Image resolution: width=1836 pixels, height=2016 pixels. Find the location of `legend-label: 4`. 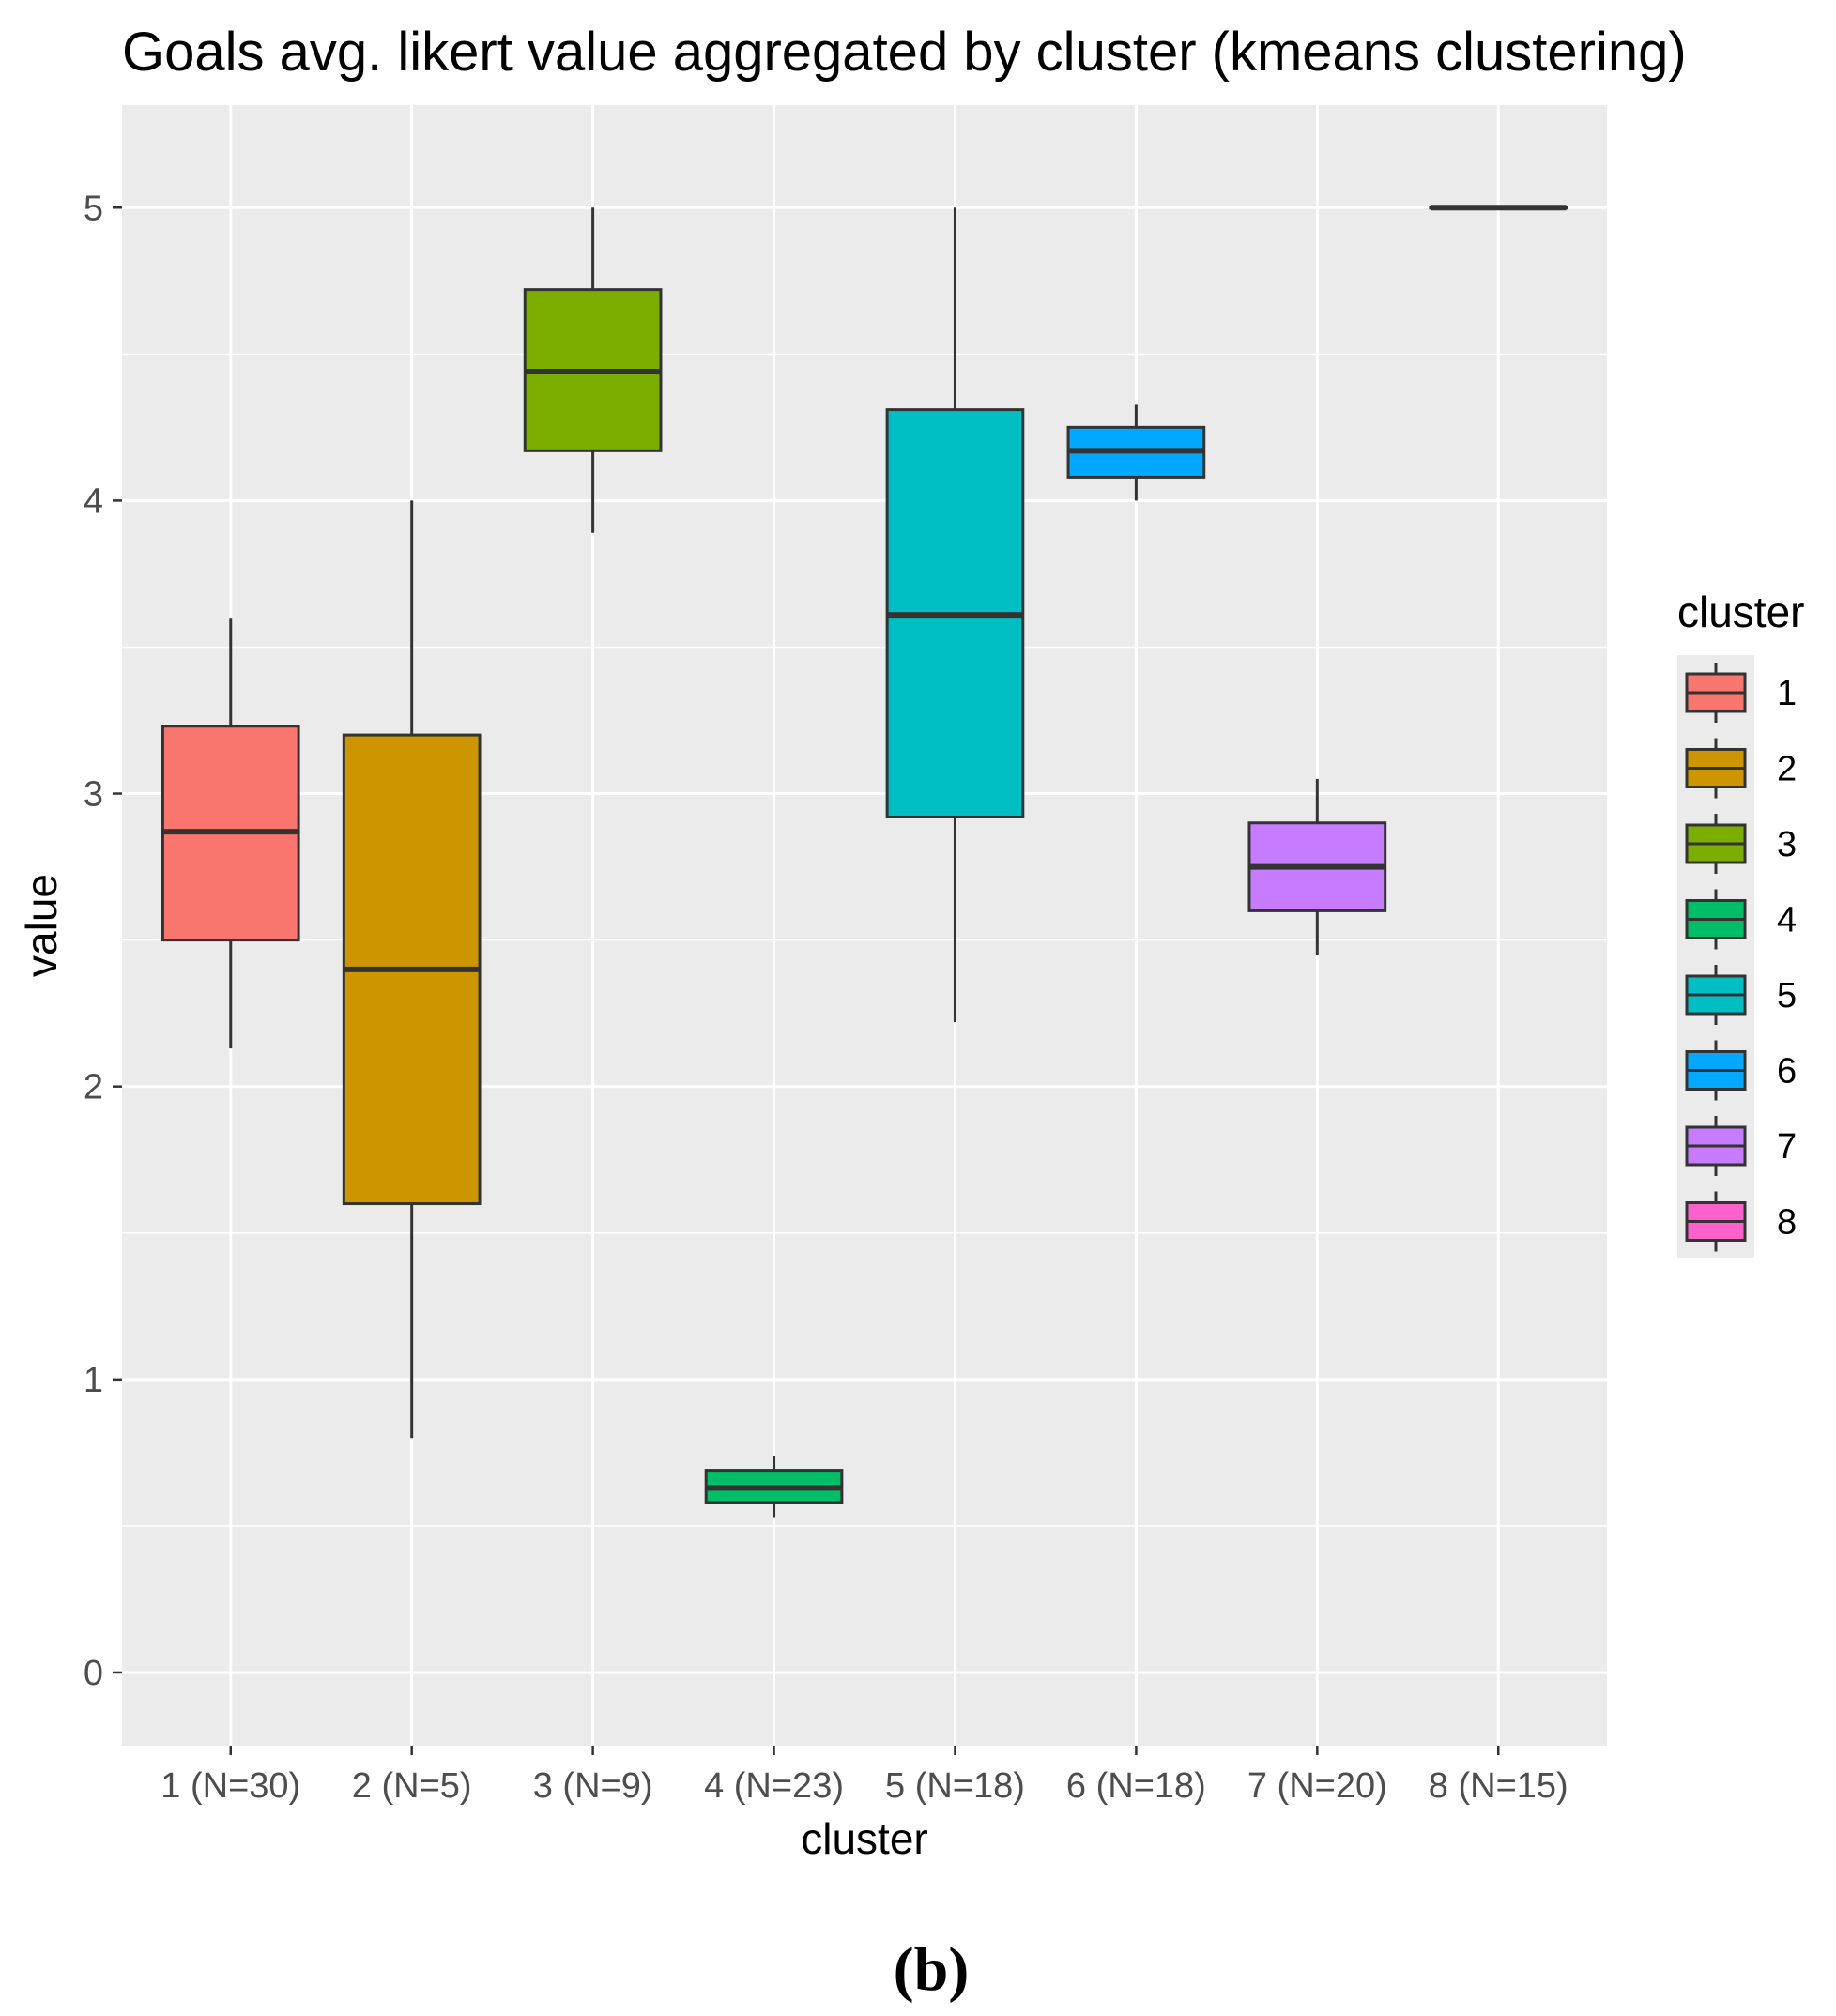

legend-label: 4 is located at coordinates (1787, 920).